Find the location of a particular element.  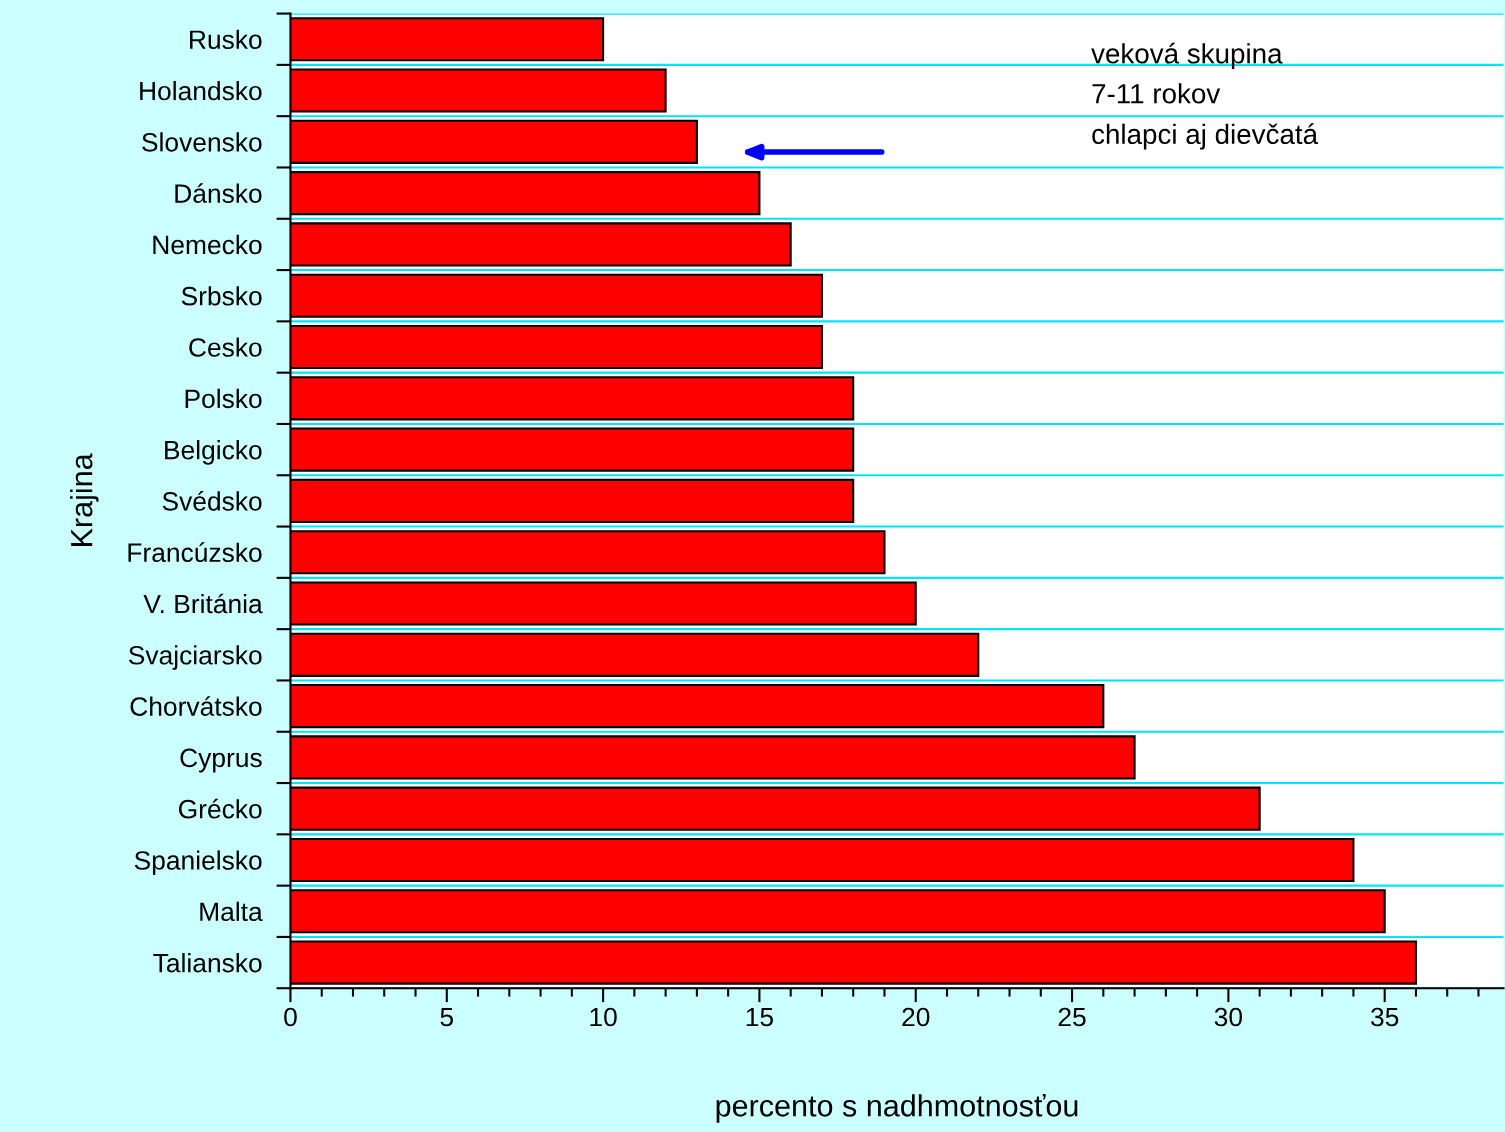

y-tick-label: Srbsko is located at coordinates (221, 296).